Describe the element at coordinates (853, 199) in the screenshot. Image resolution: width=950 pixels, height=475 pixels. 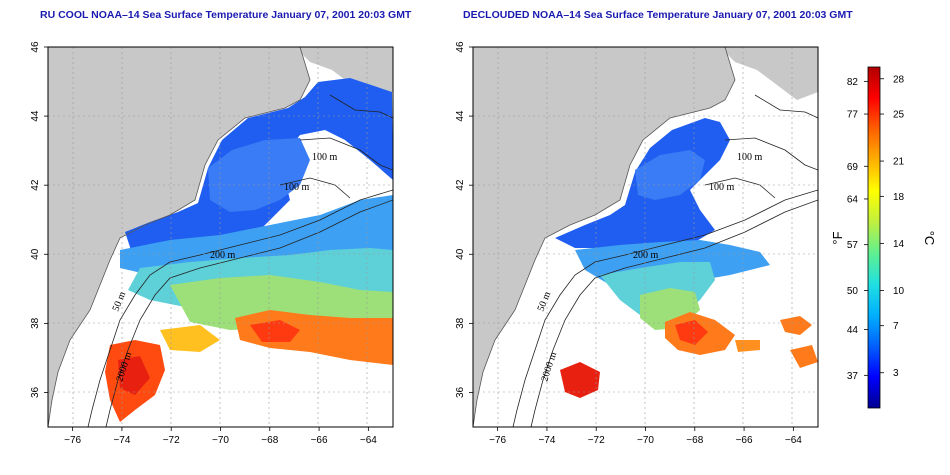
I see `fahrenheit-tick-label: 64` at that location.